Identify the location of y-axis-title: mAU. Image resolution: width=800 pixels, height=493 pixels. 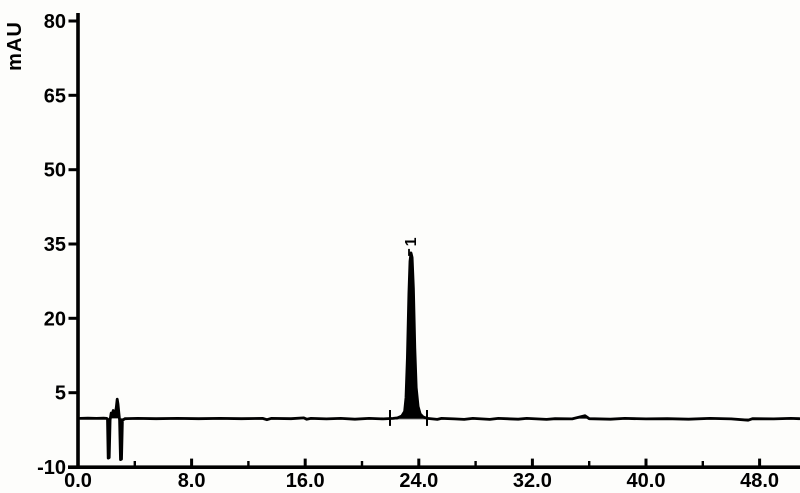
(15, 46).